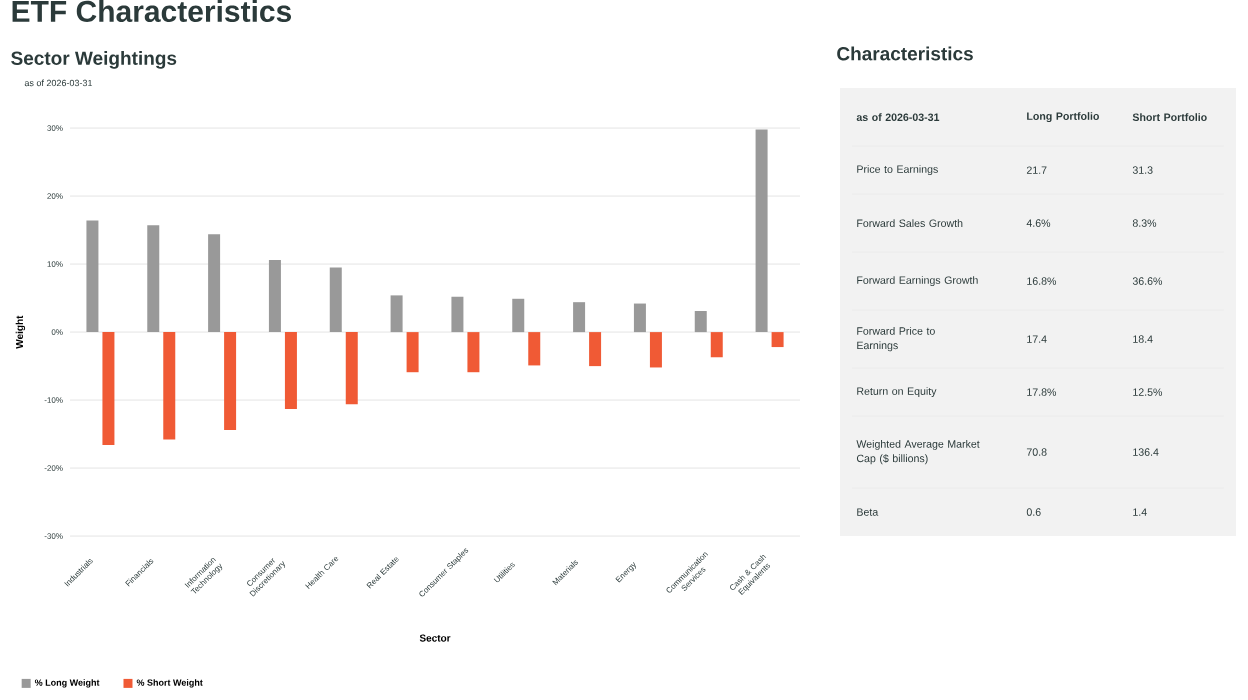  What do you see at coordinates (152, 11) in the screenshot?
I see `chart-title: ETF Characteristics` at bounding box center [152, 11].